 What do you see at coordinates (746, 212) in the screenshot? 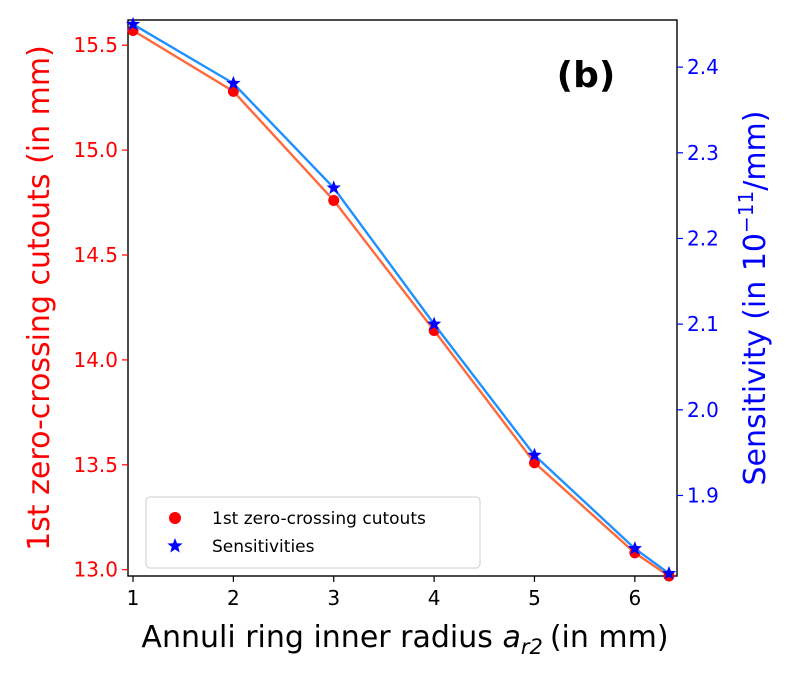
I see `y-axis-right-title-exponent: −11` at bounding box center [746, 212].